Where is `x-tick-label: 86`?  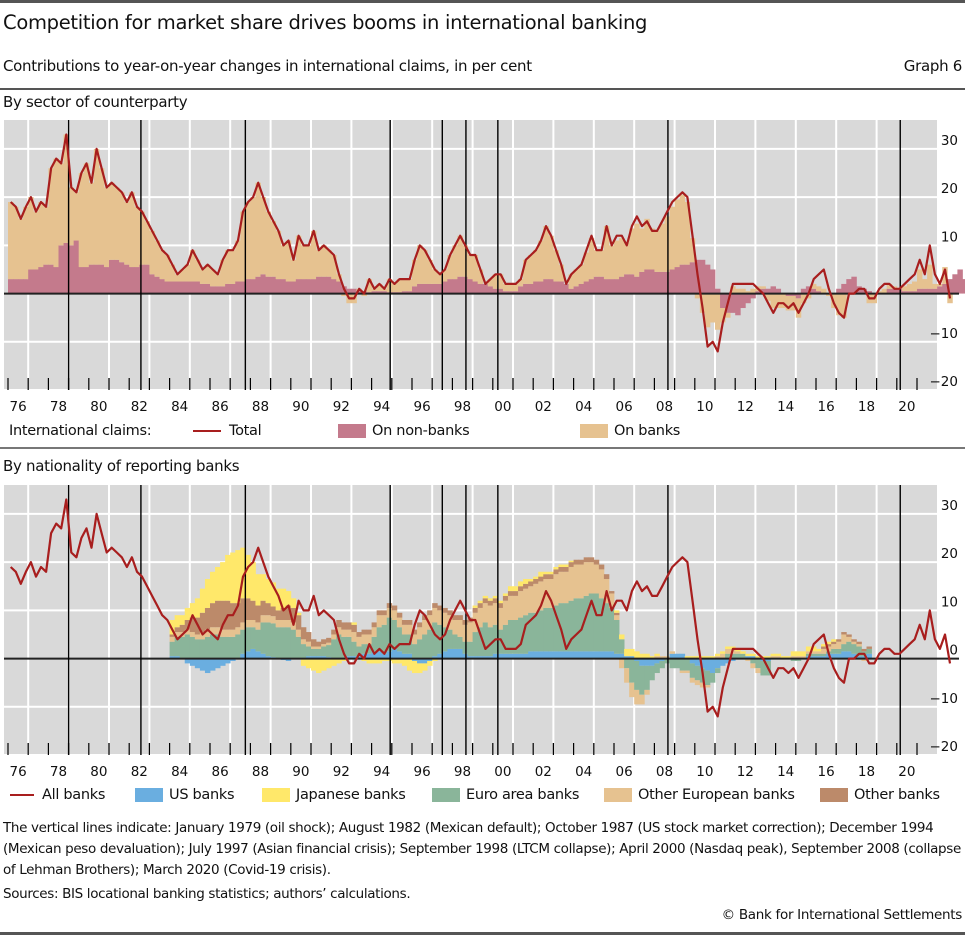
x-tick-label: 86 is located at coordinates (220, 407).